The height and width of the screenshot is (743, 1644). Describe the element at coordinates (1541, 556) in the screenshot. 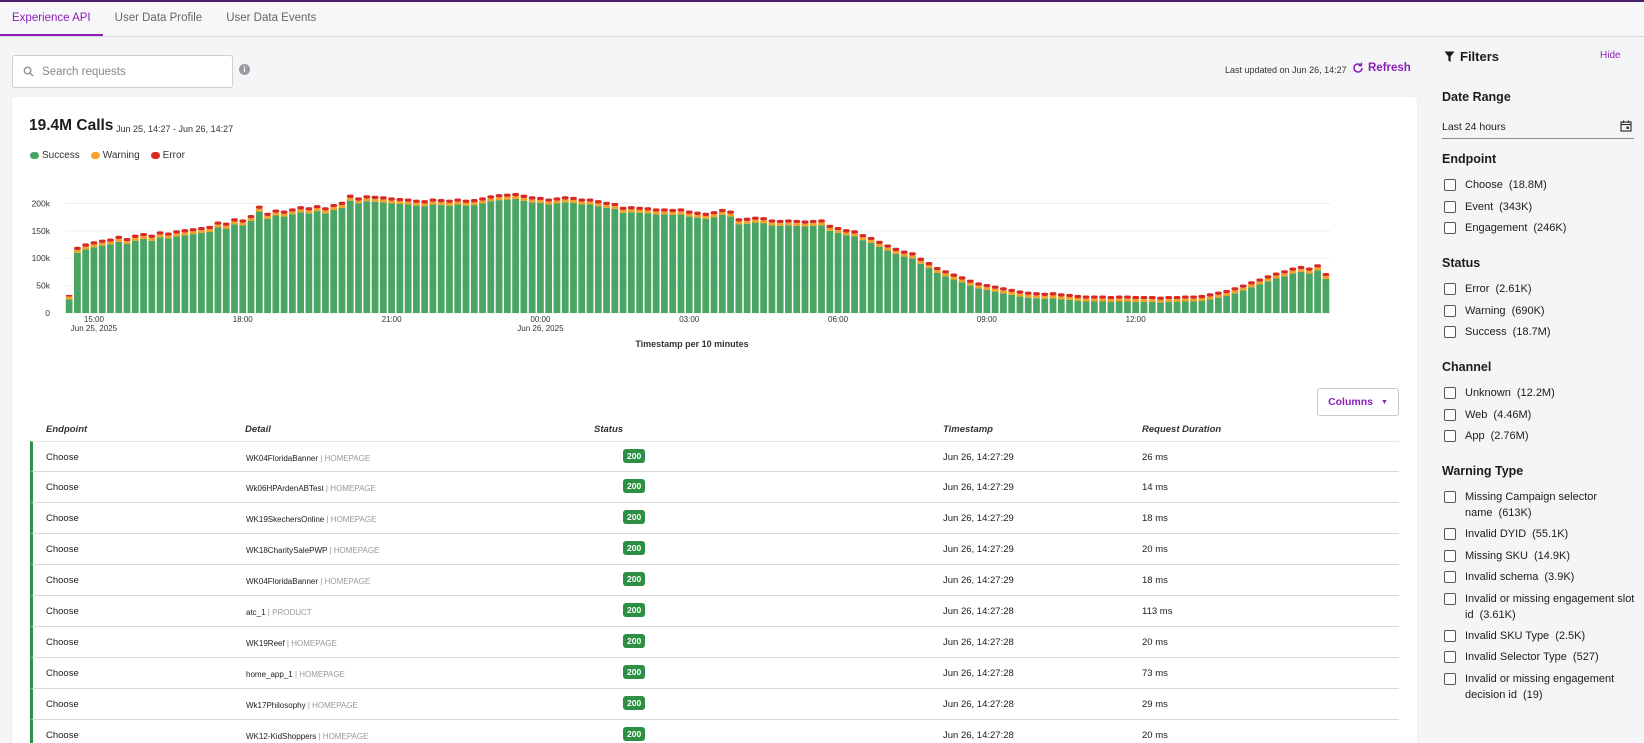

I see `filter-warning-type-option: Missing SKU (14.9K)` at that location.